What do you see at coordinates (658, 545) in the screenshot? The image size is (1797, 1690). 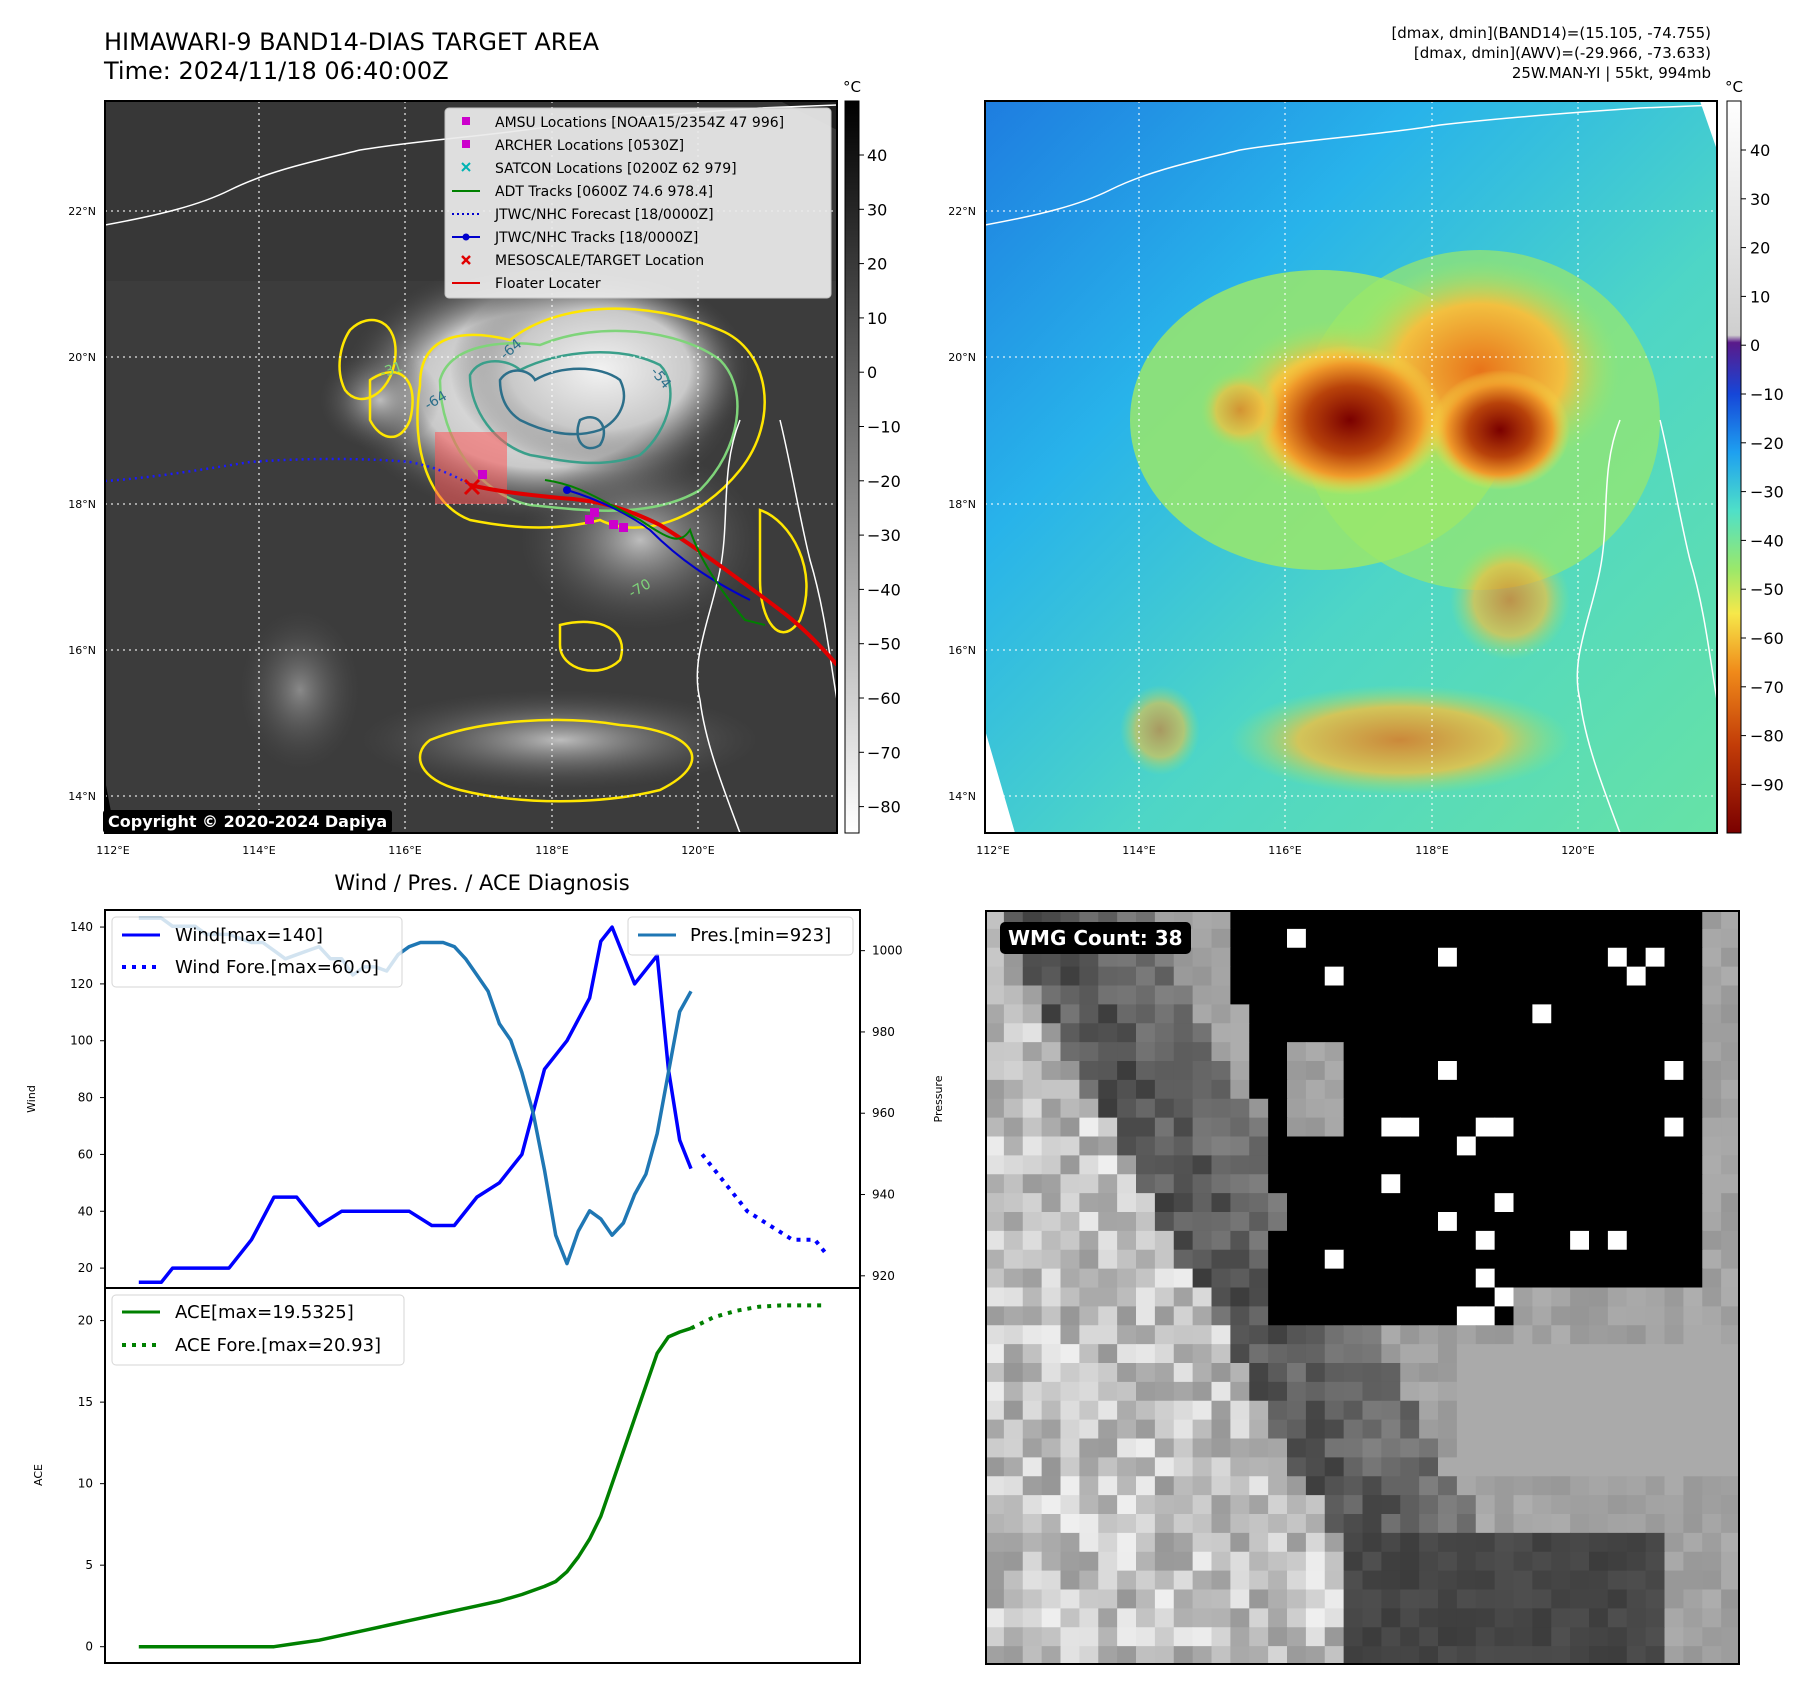 I see `jtwc-track` at bounding box center [658, 545].